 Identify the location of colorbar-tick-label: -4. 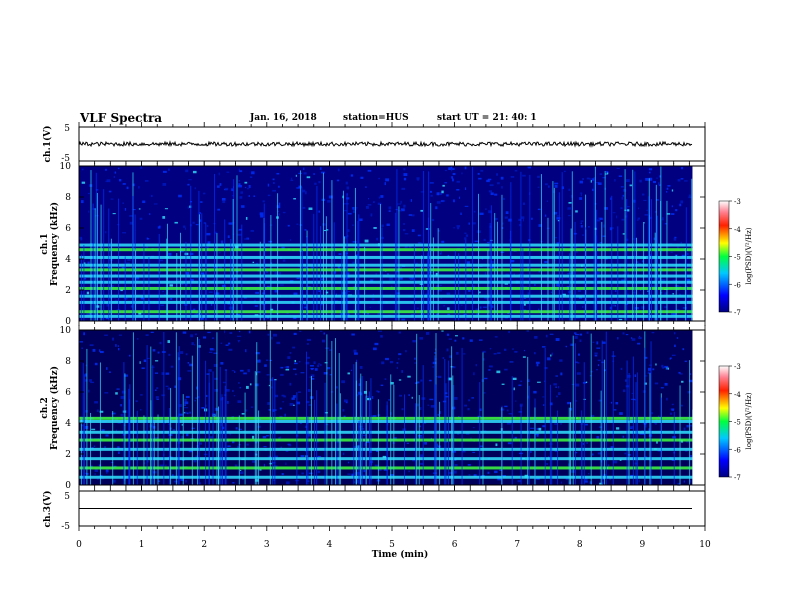
(737, 230).